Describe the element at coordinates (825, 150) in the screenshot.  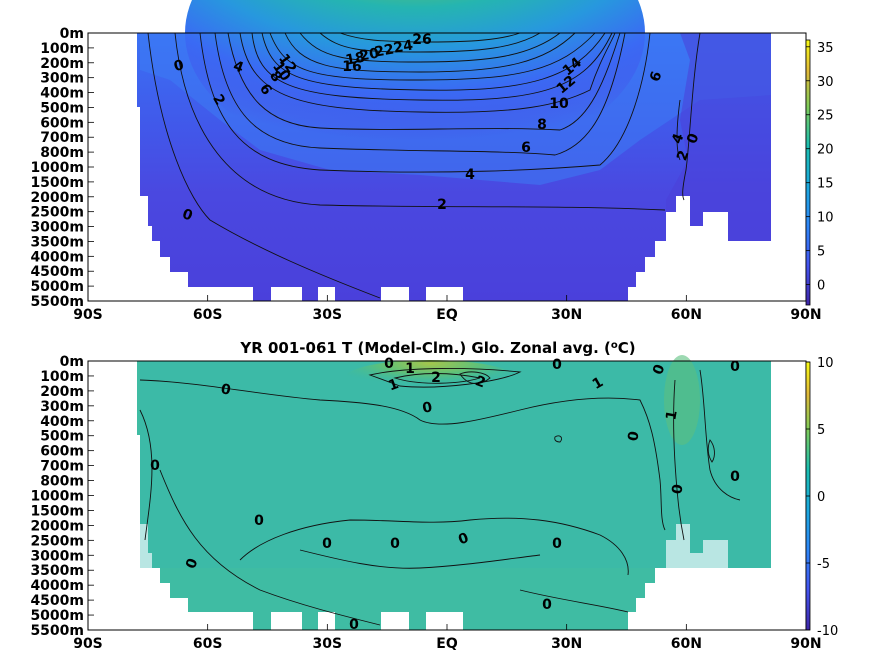
I see `colorbar-tick-label: 20` at that location.